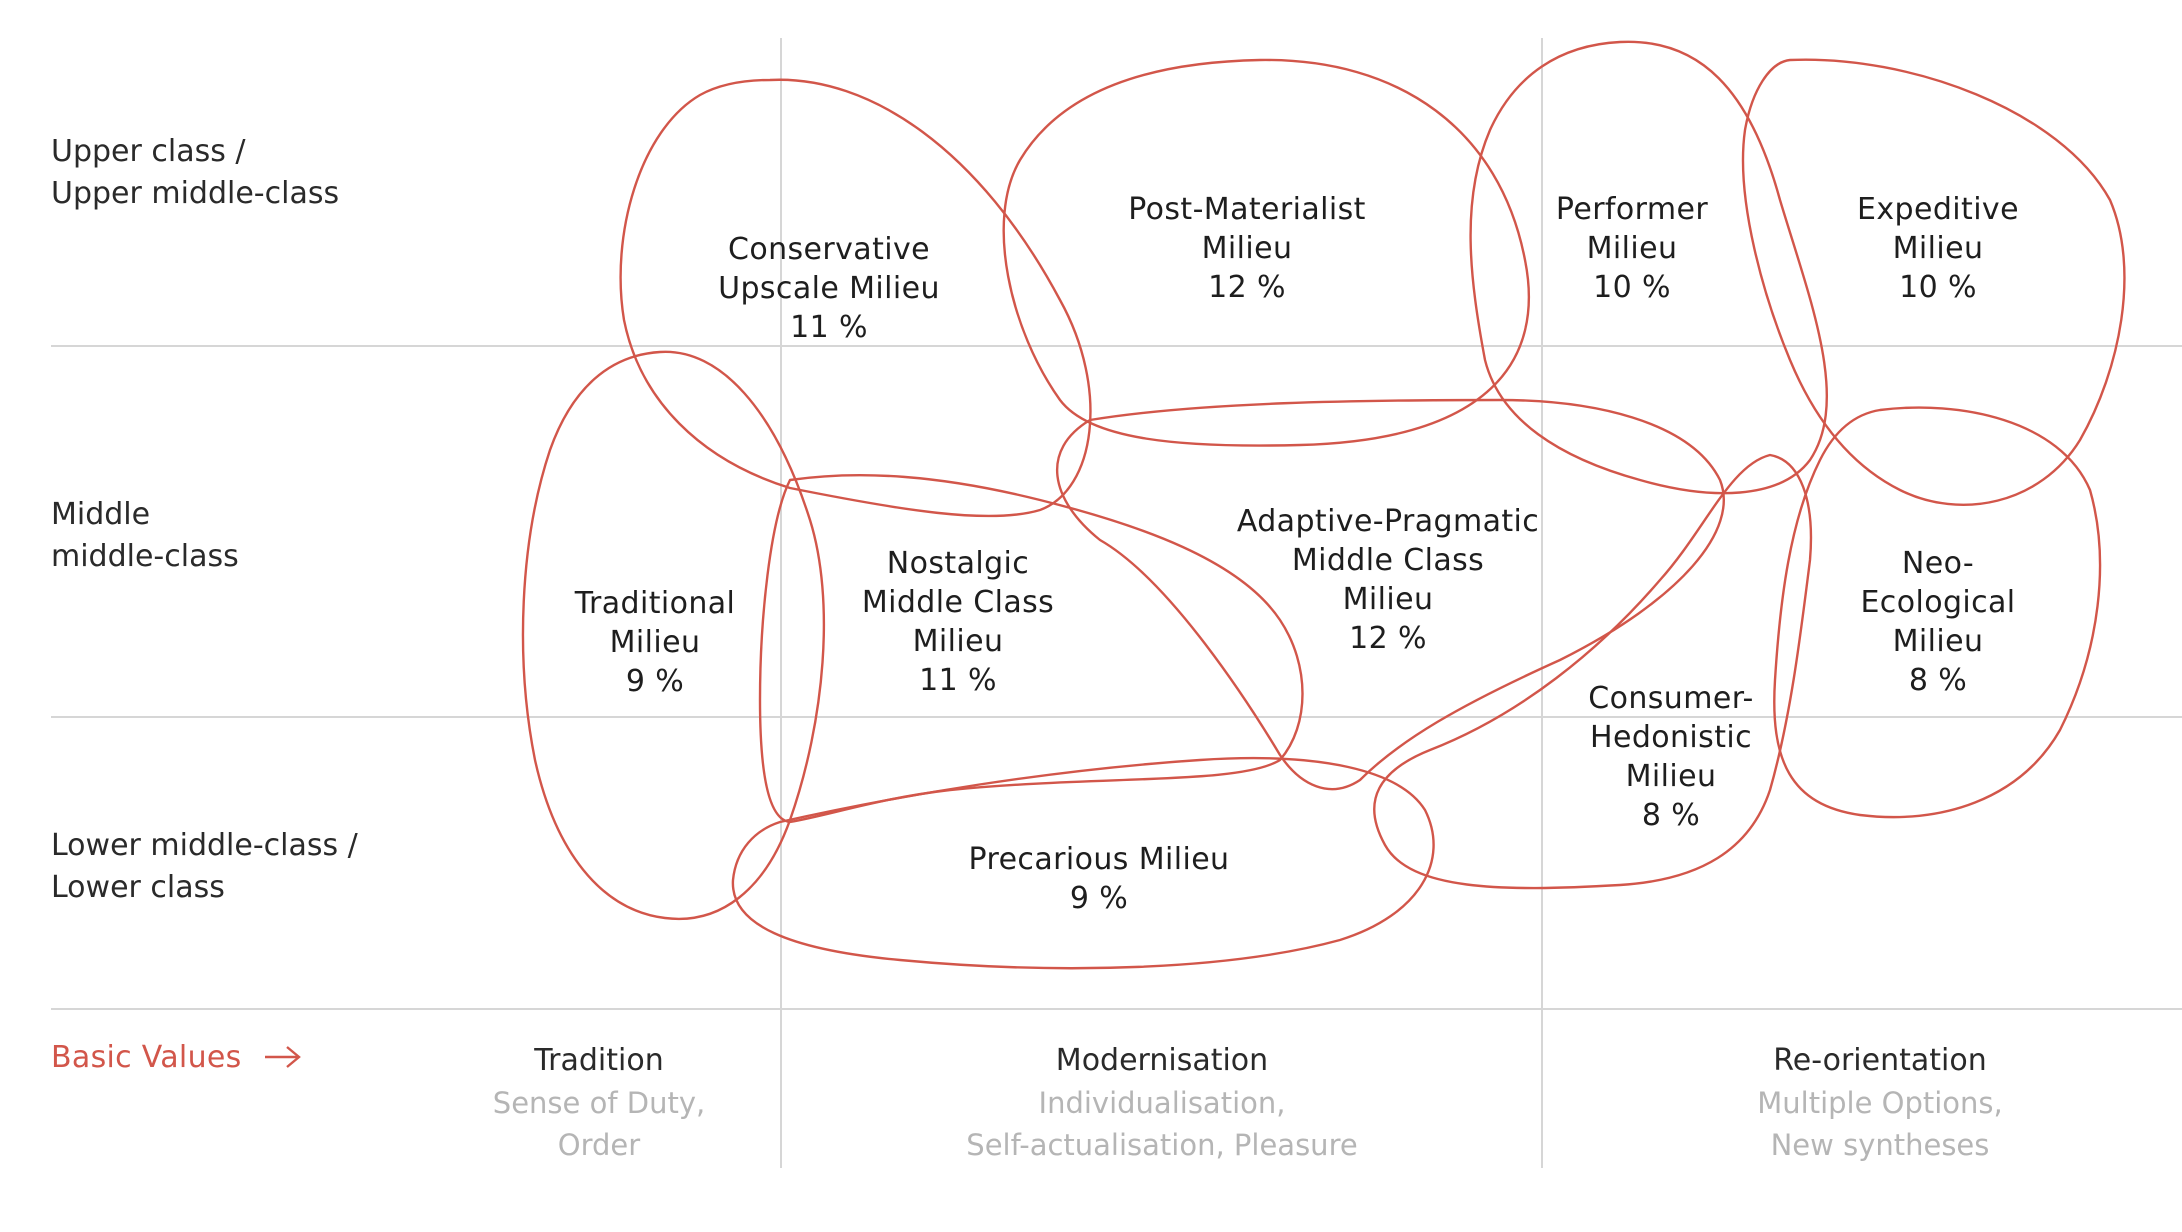 The height and width of the screenshot is (1232, 2182). I want to click on precarious-line-1: Precarious Milieu, so click(1099, 859).